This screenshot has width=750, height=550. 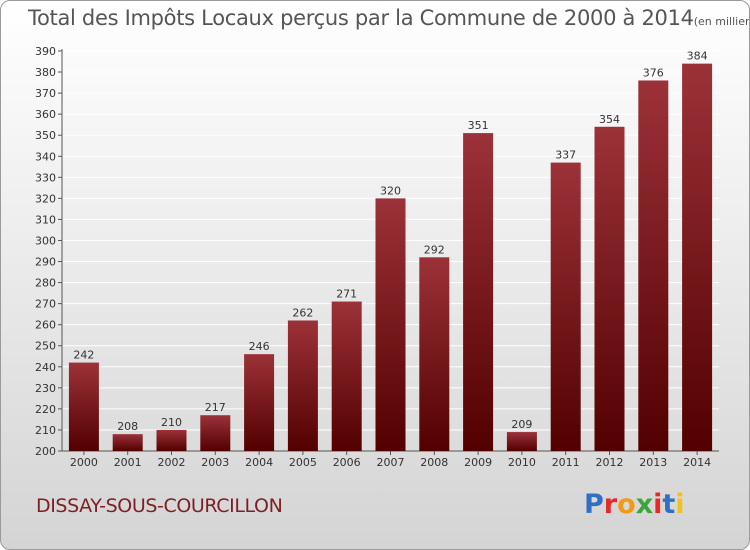 I want to click on logo-letter: P, so click(x=594, y=504).